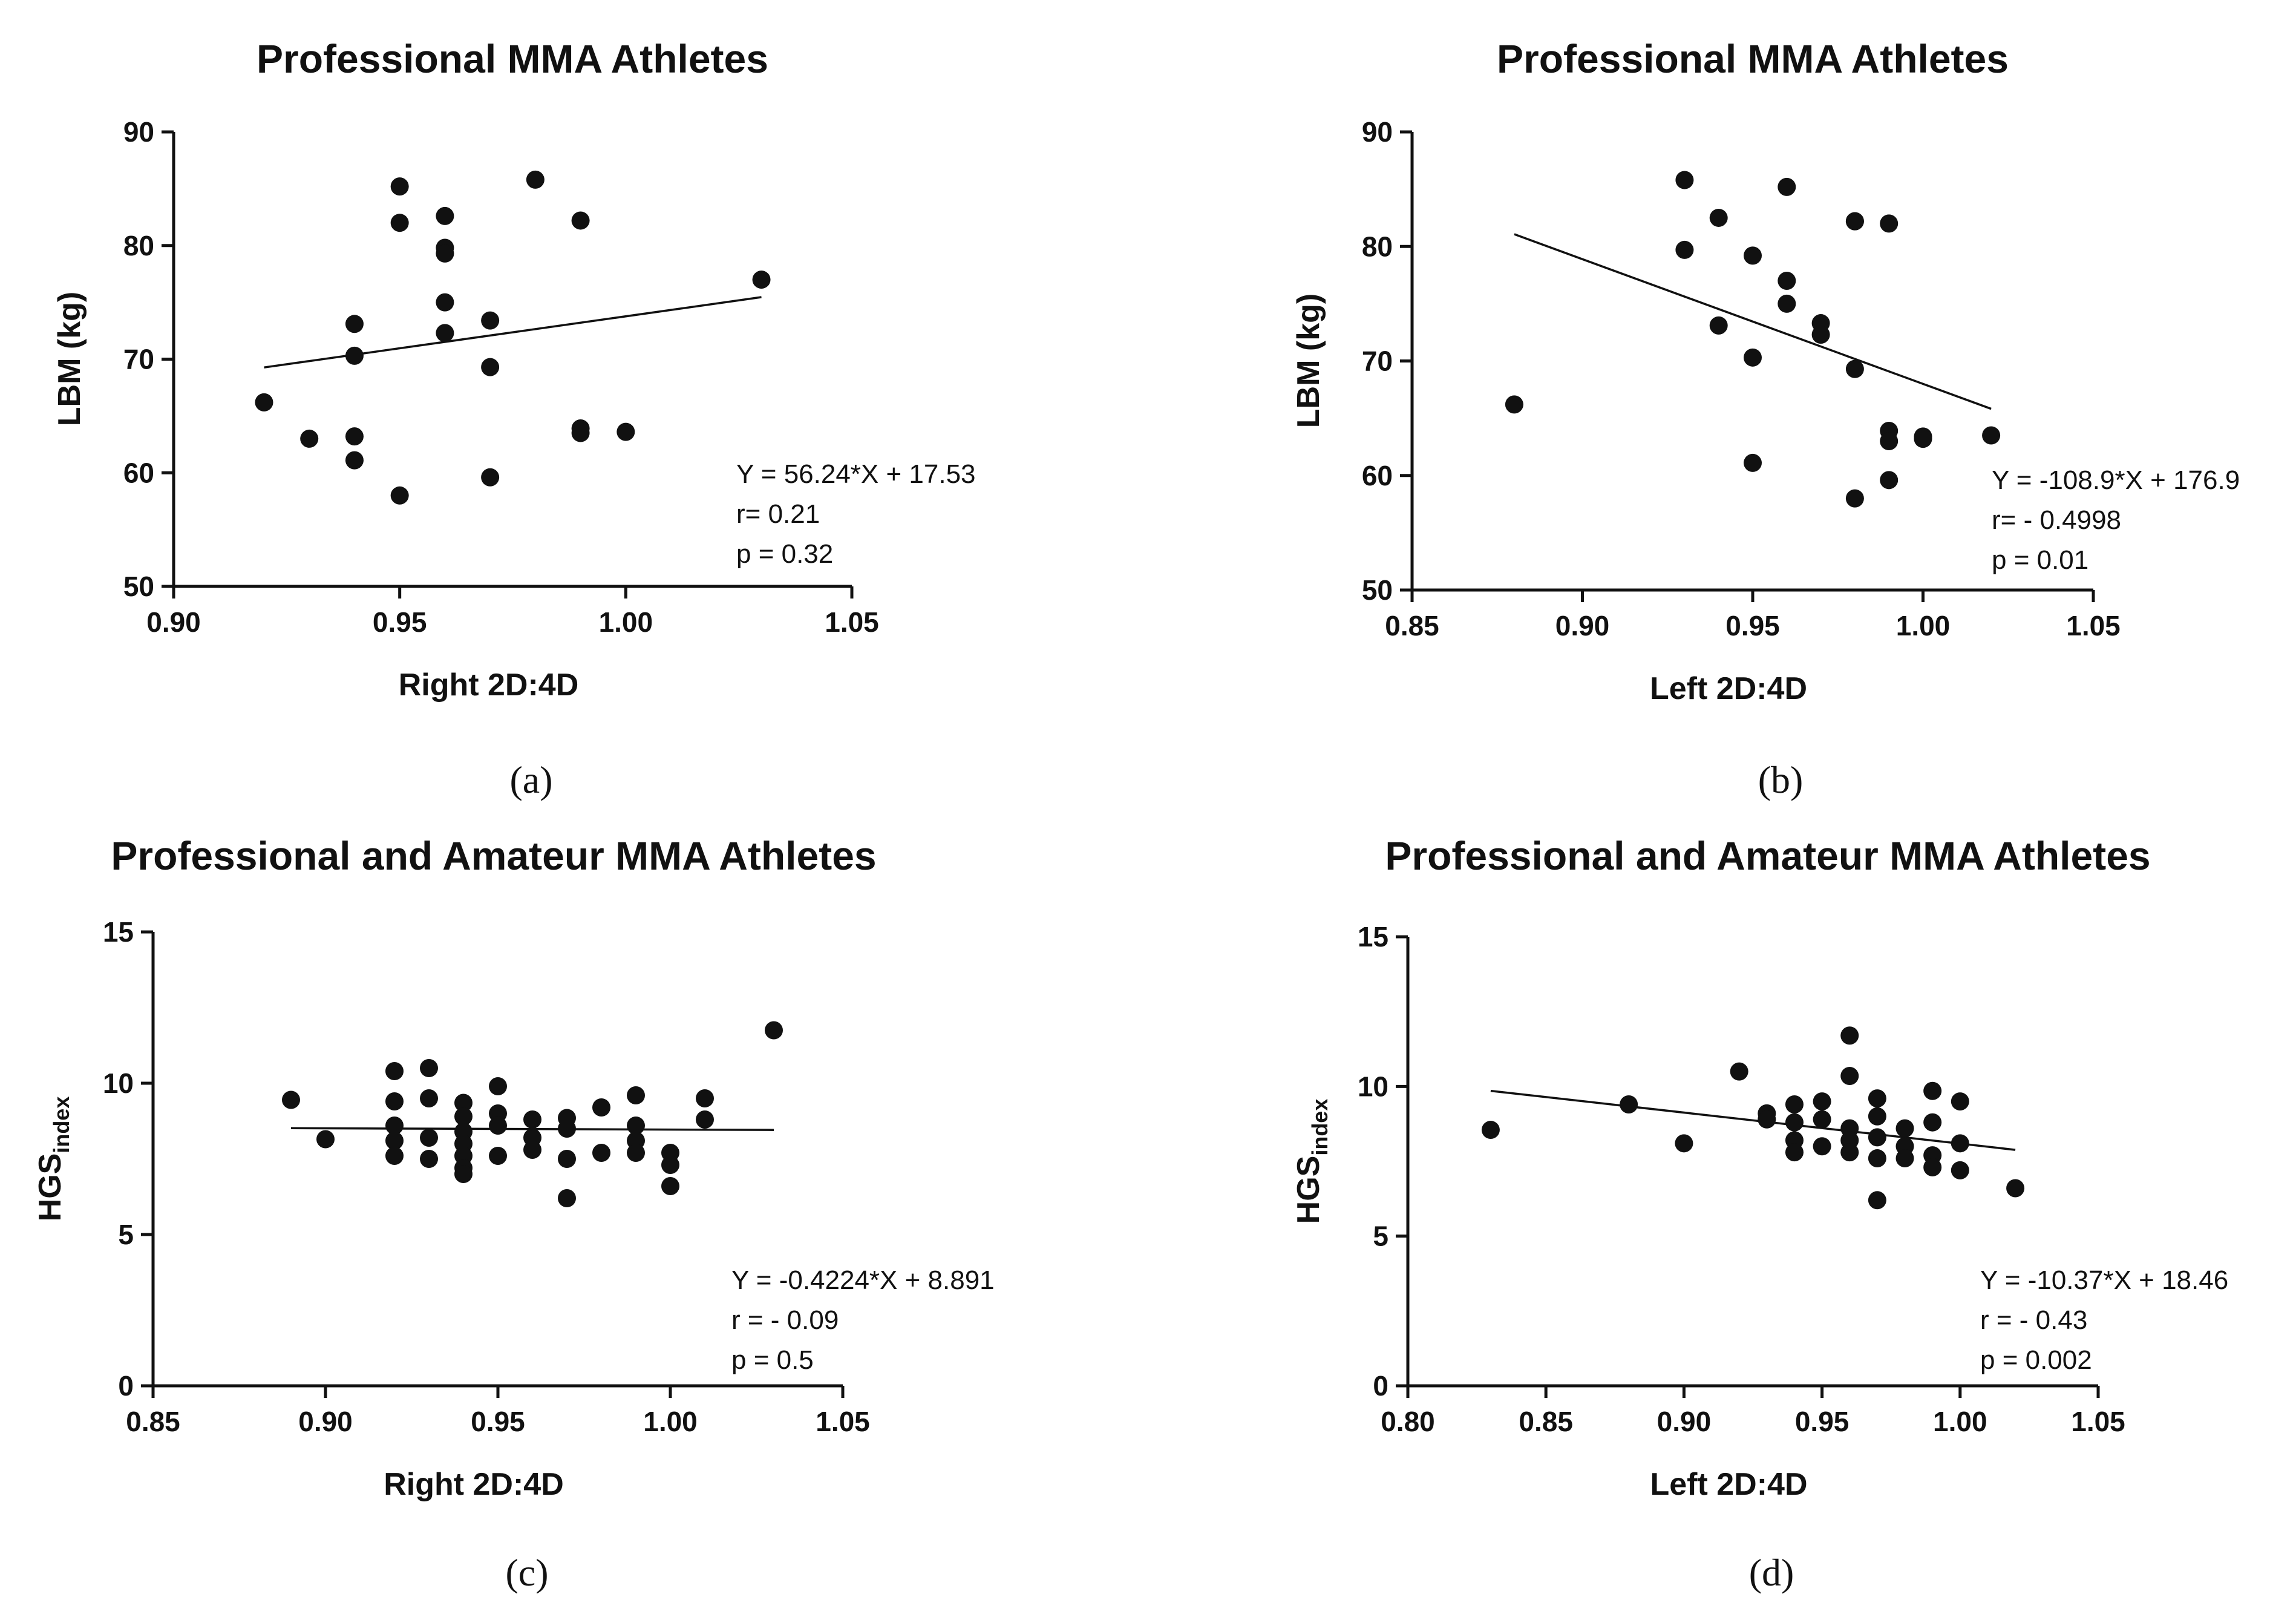 The image size is (2296, 1620). I want to click on p-value: p = 0.5, so click(772, 1360).